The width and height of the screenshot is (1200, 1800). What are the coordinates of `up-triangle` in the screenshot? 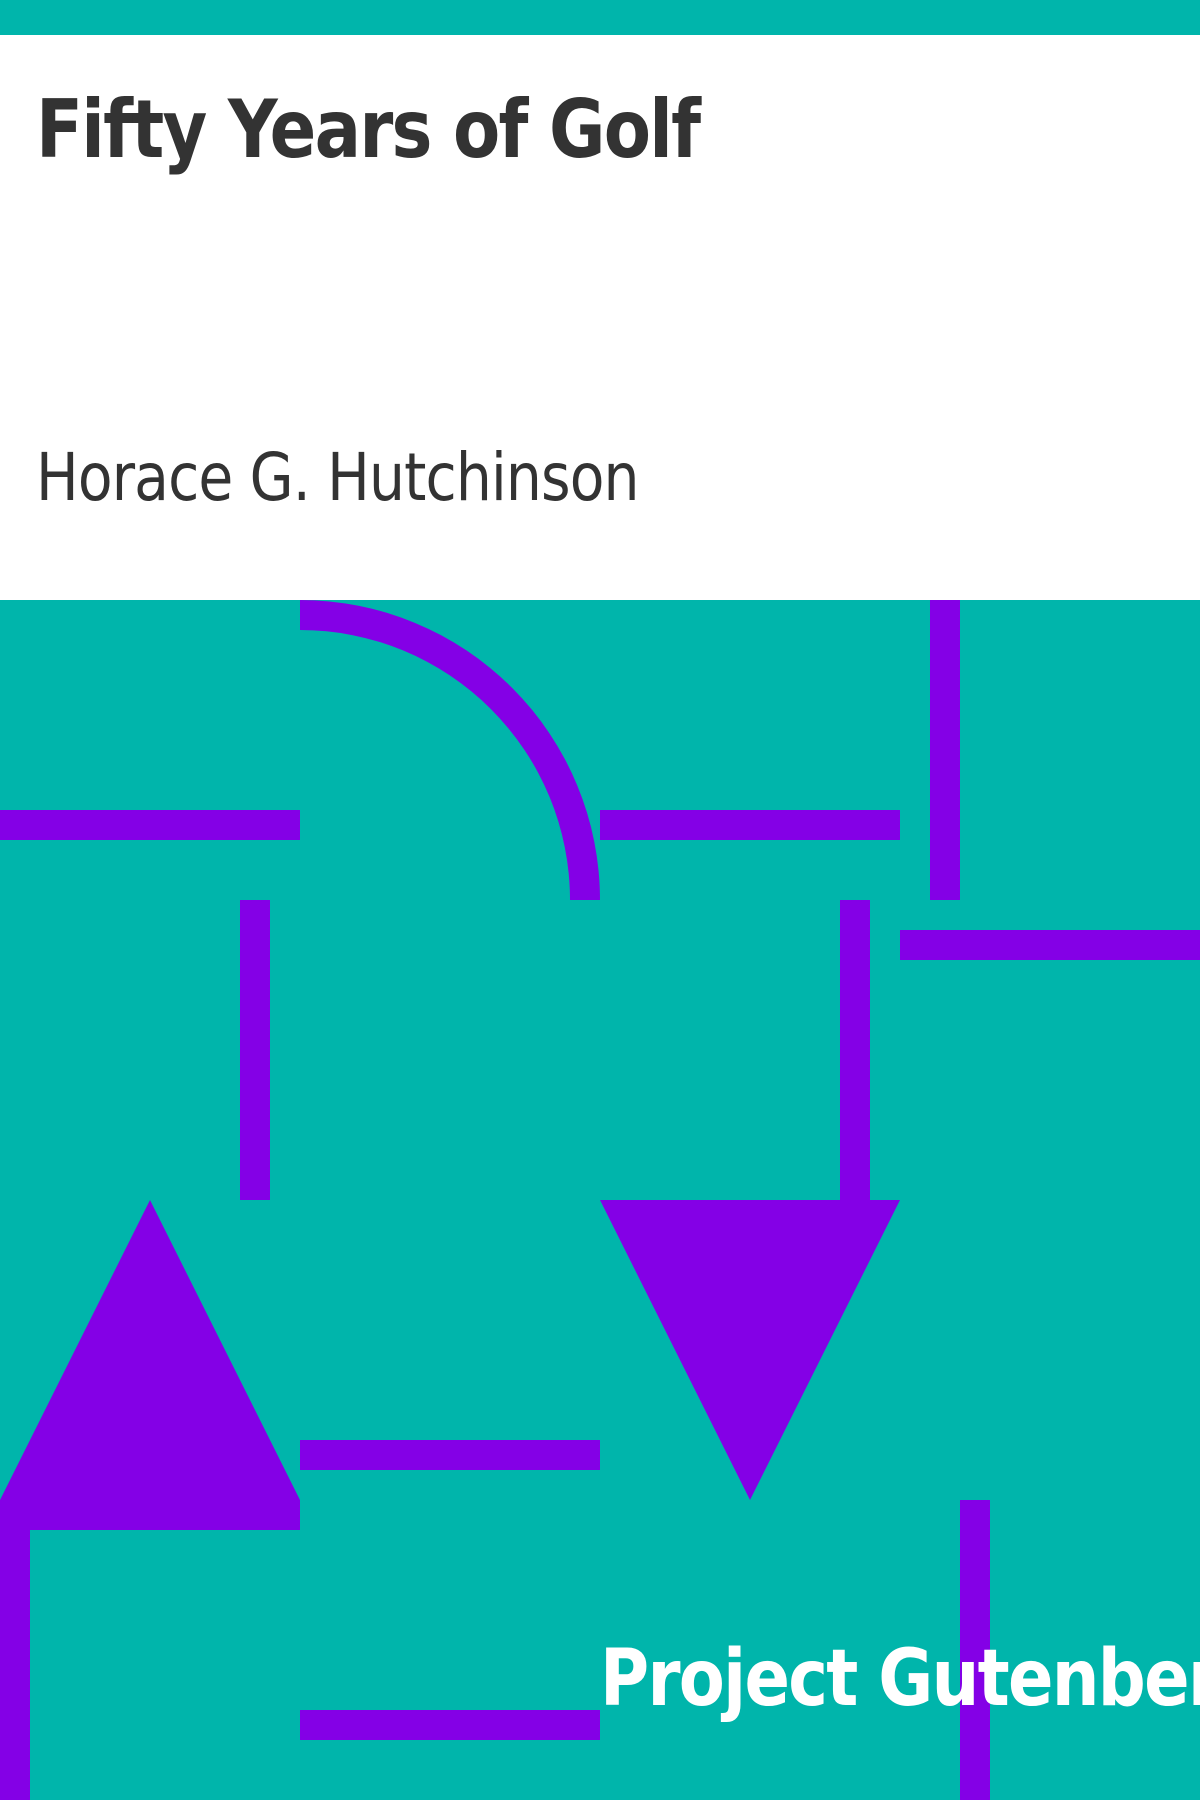 It's located at (150, 1350).